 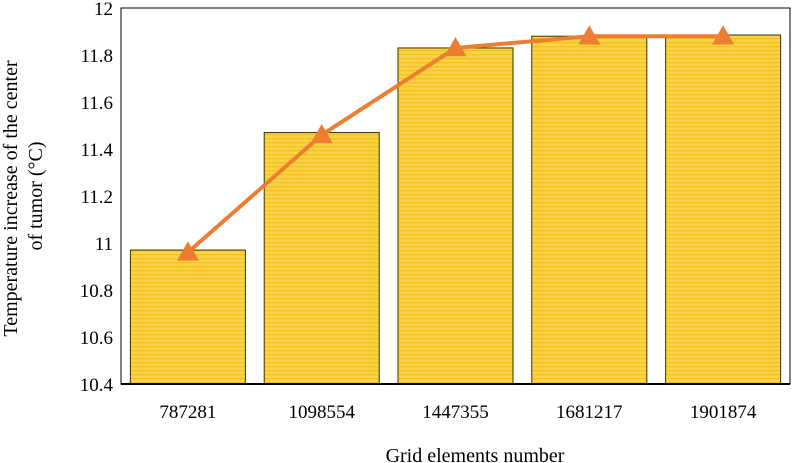 What do you see at coordinates (97, 385) in the screenshot?
I see `y-tick-label: 10.4` at bounding box center [97, 385].